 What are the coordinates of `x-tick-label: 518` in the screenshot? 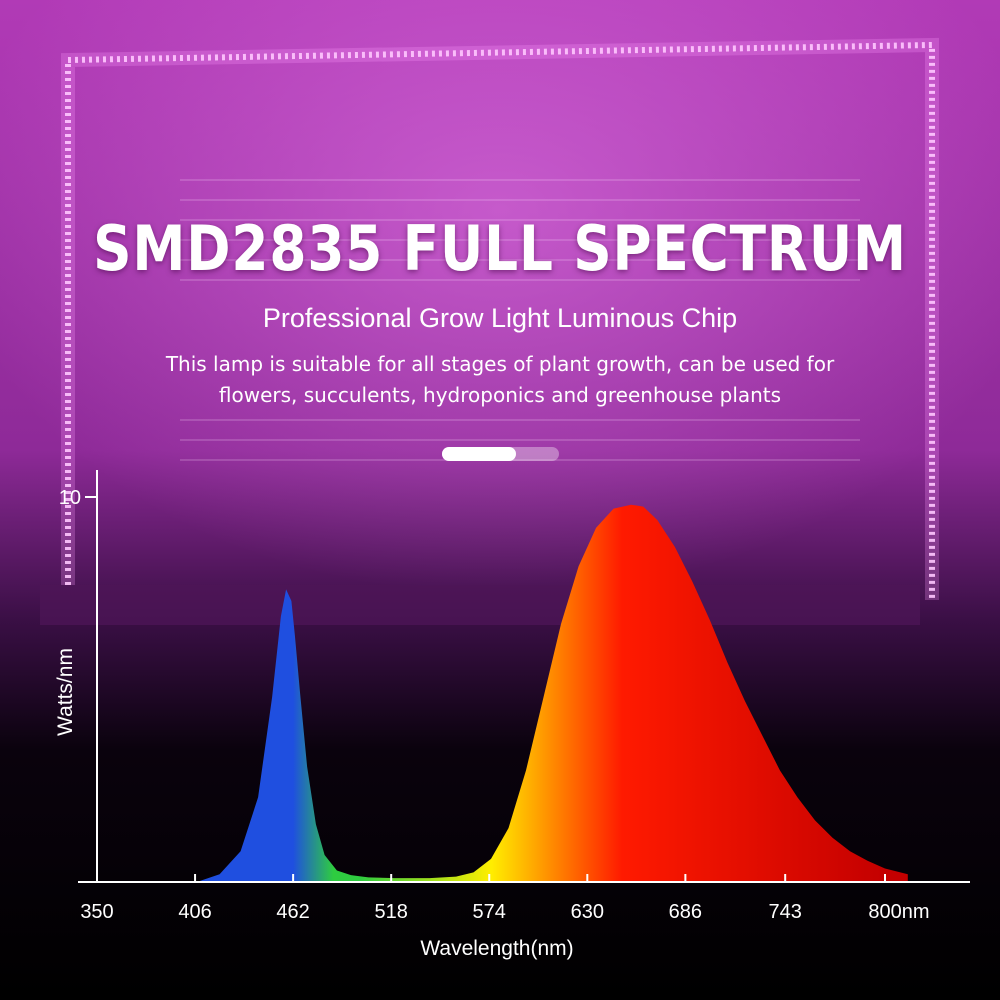 It's located at (390, 912).